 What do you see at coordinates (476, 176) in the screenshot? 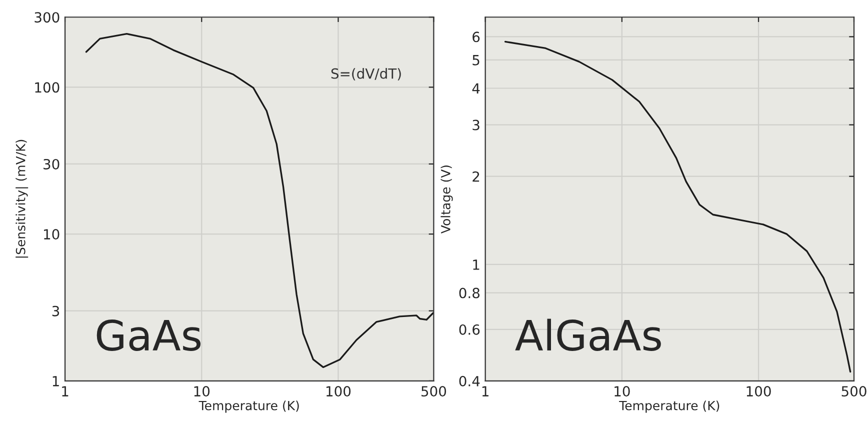
I see `y-tick-label: 2` at bounding box center [476, 176].